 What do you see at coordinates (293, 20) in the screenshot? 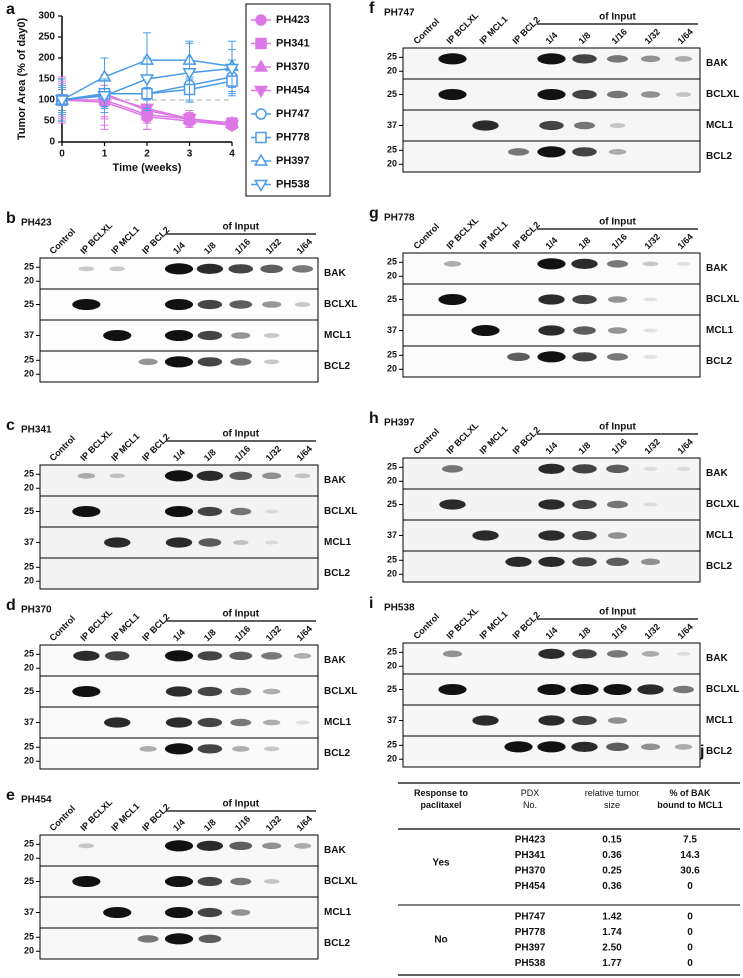
I see `legend-label: PH423` at bounding box center [293, 20].